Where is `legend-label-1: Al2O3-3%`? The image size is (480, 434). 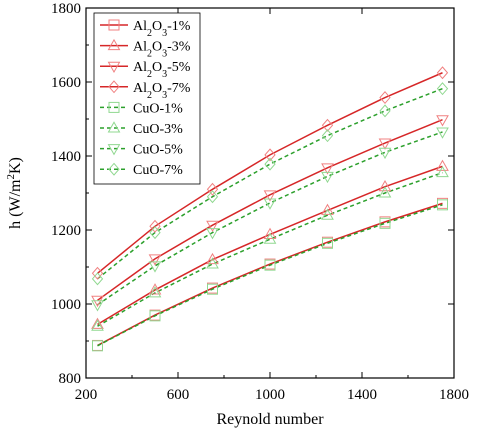
legend-label-1: Al2O3-3% is located at coordinates (162, 50).